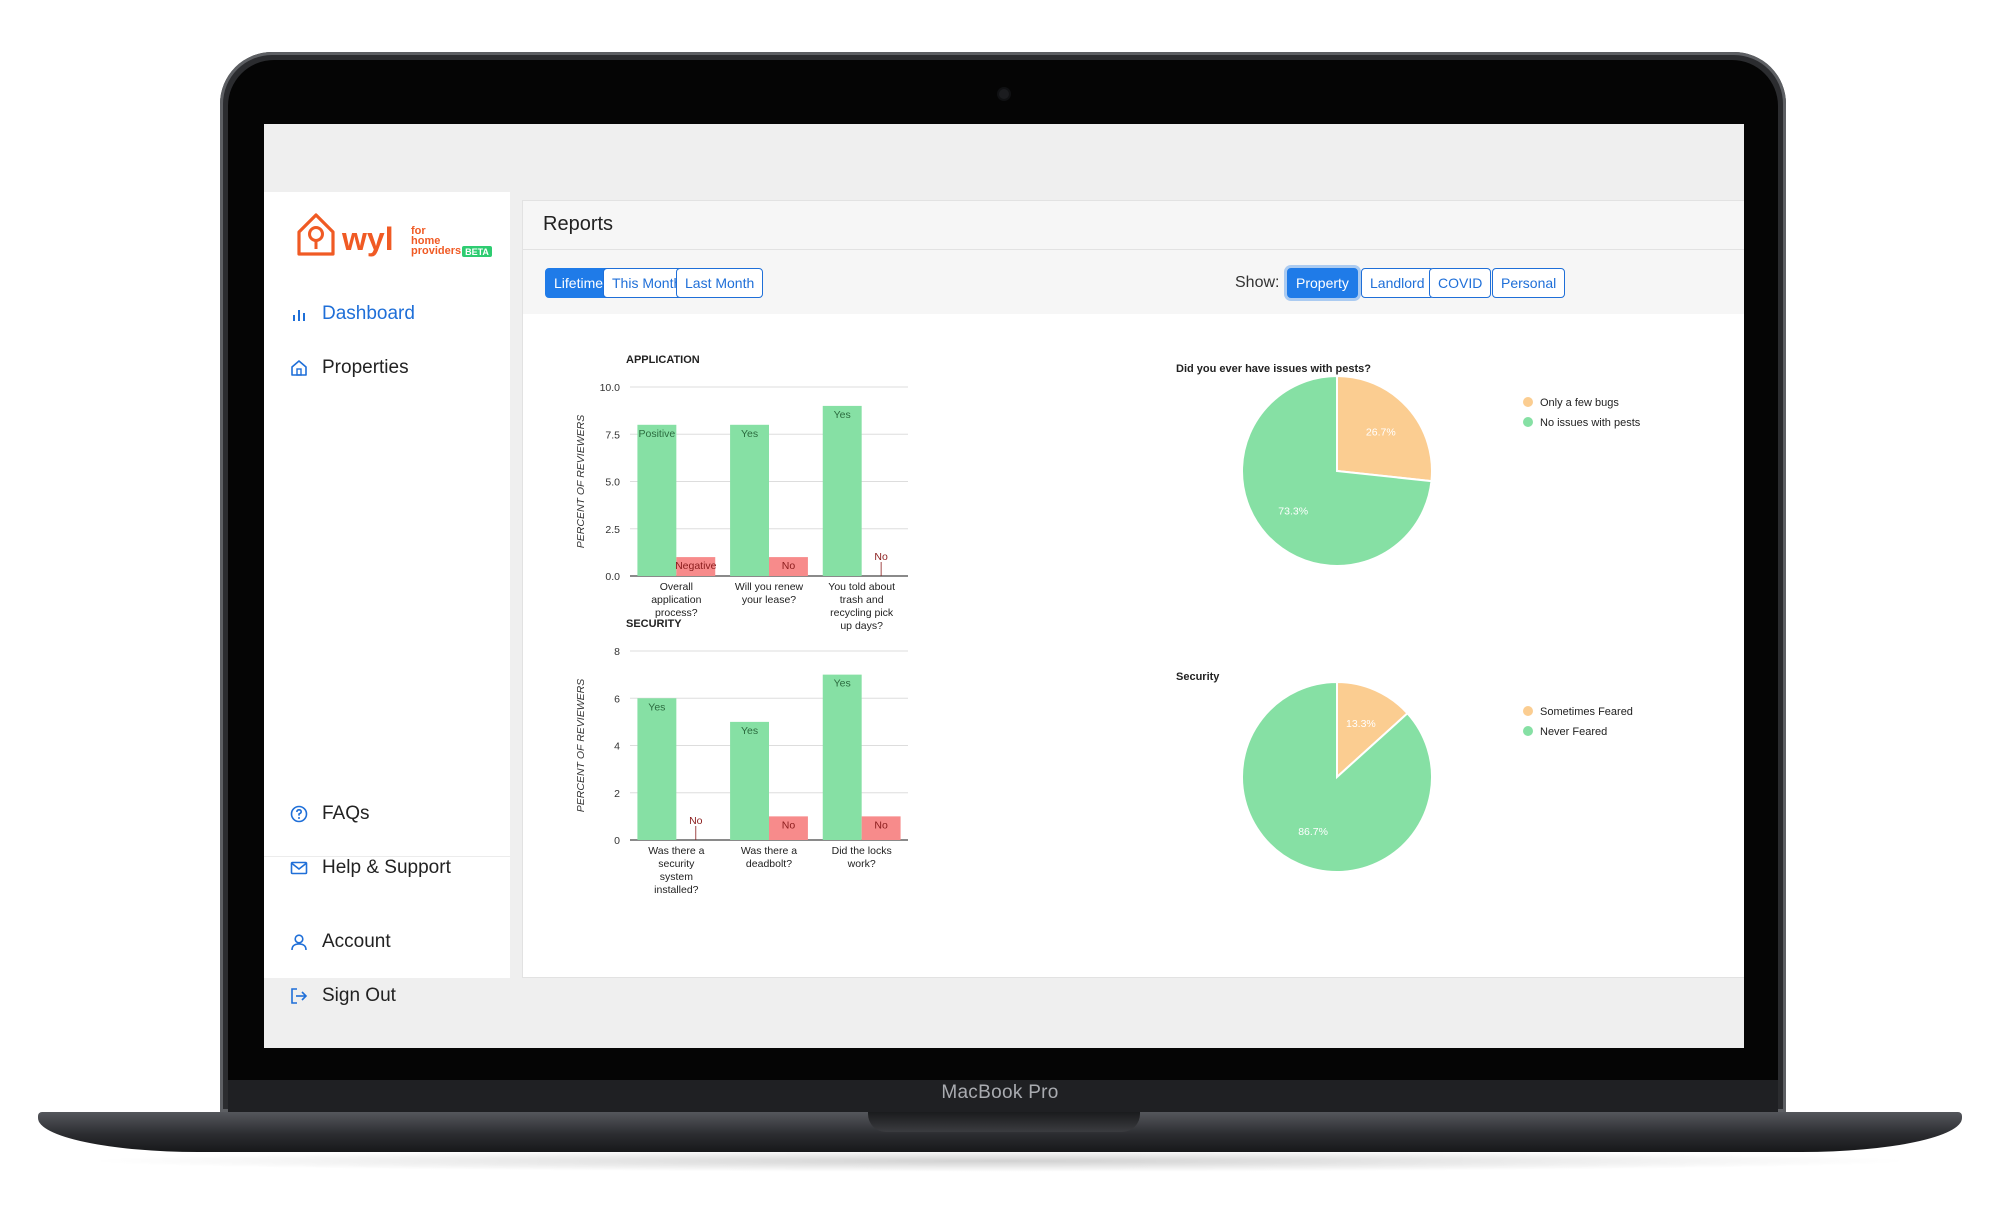  What do you see at coordinates (1586, 712) in the screenshot?
I see `legend-label: Sometimes Feared` at bounding box center [1586, 712].